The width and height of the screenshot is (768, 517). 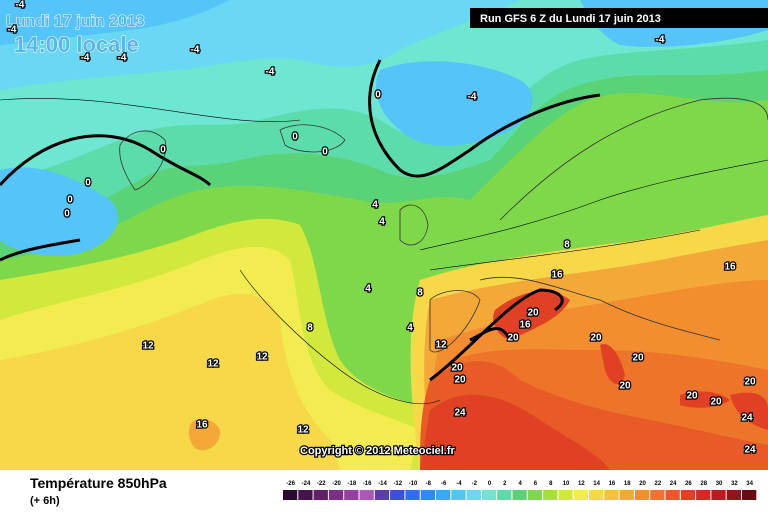 What do you see at coordinates (505, 484) in the screenshot?
I see `scale-label: 2` at bounding box center [505, 484].